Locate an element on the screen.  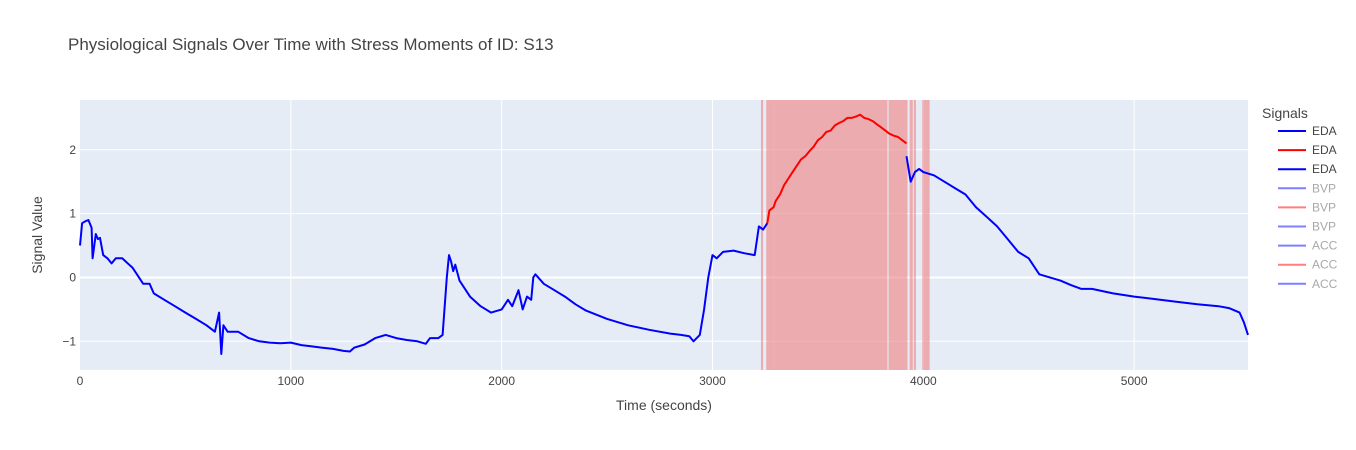
series-line-stress is located at coordinates (837, 168).